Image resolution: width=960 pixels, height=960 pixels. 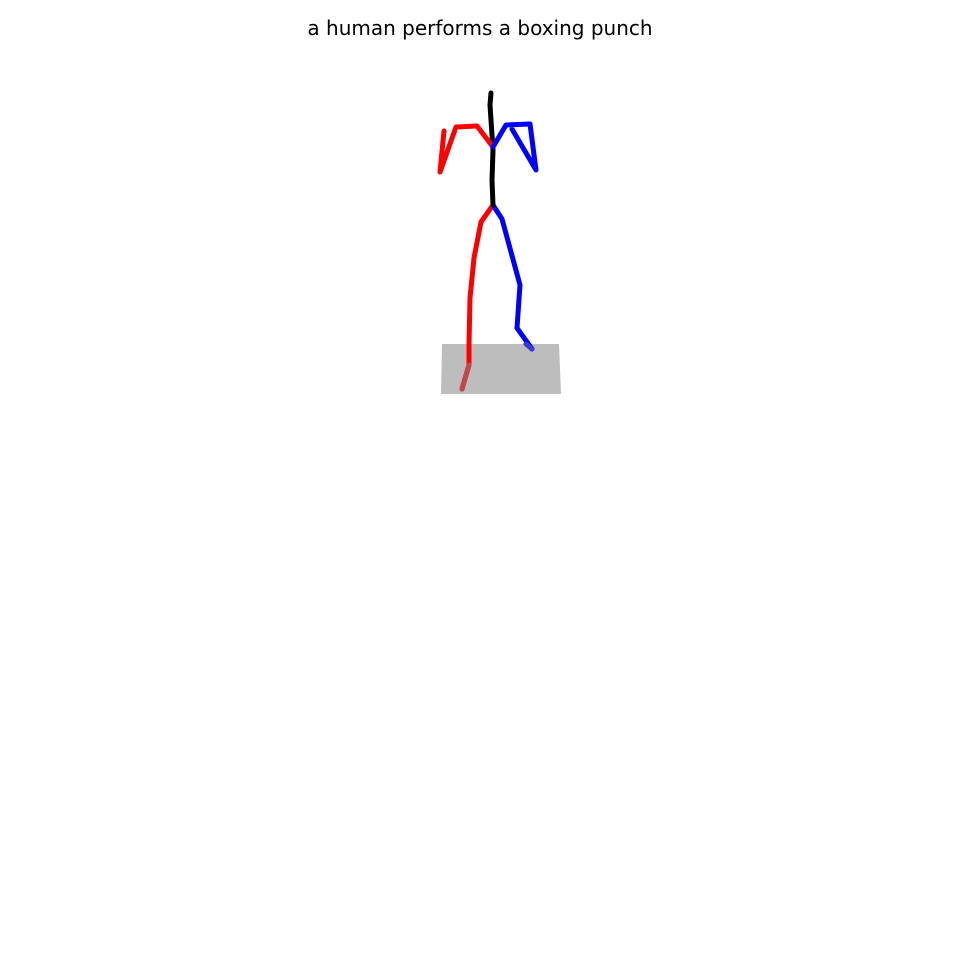 What do you see at coordinates (514, 147) in the screenshot?
I see `left-arm` at bounding box center [514, 147].